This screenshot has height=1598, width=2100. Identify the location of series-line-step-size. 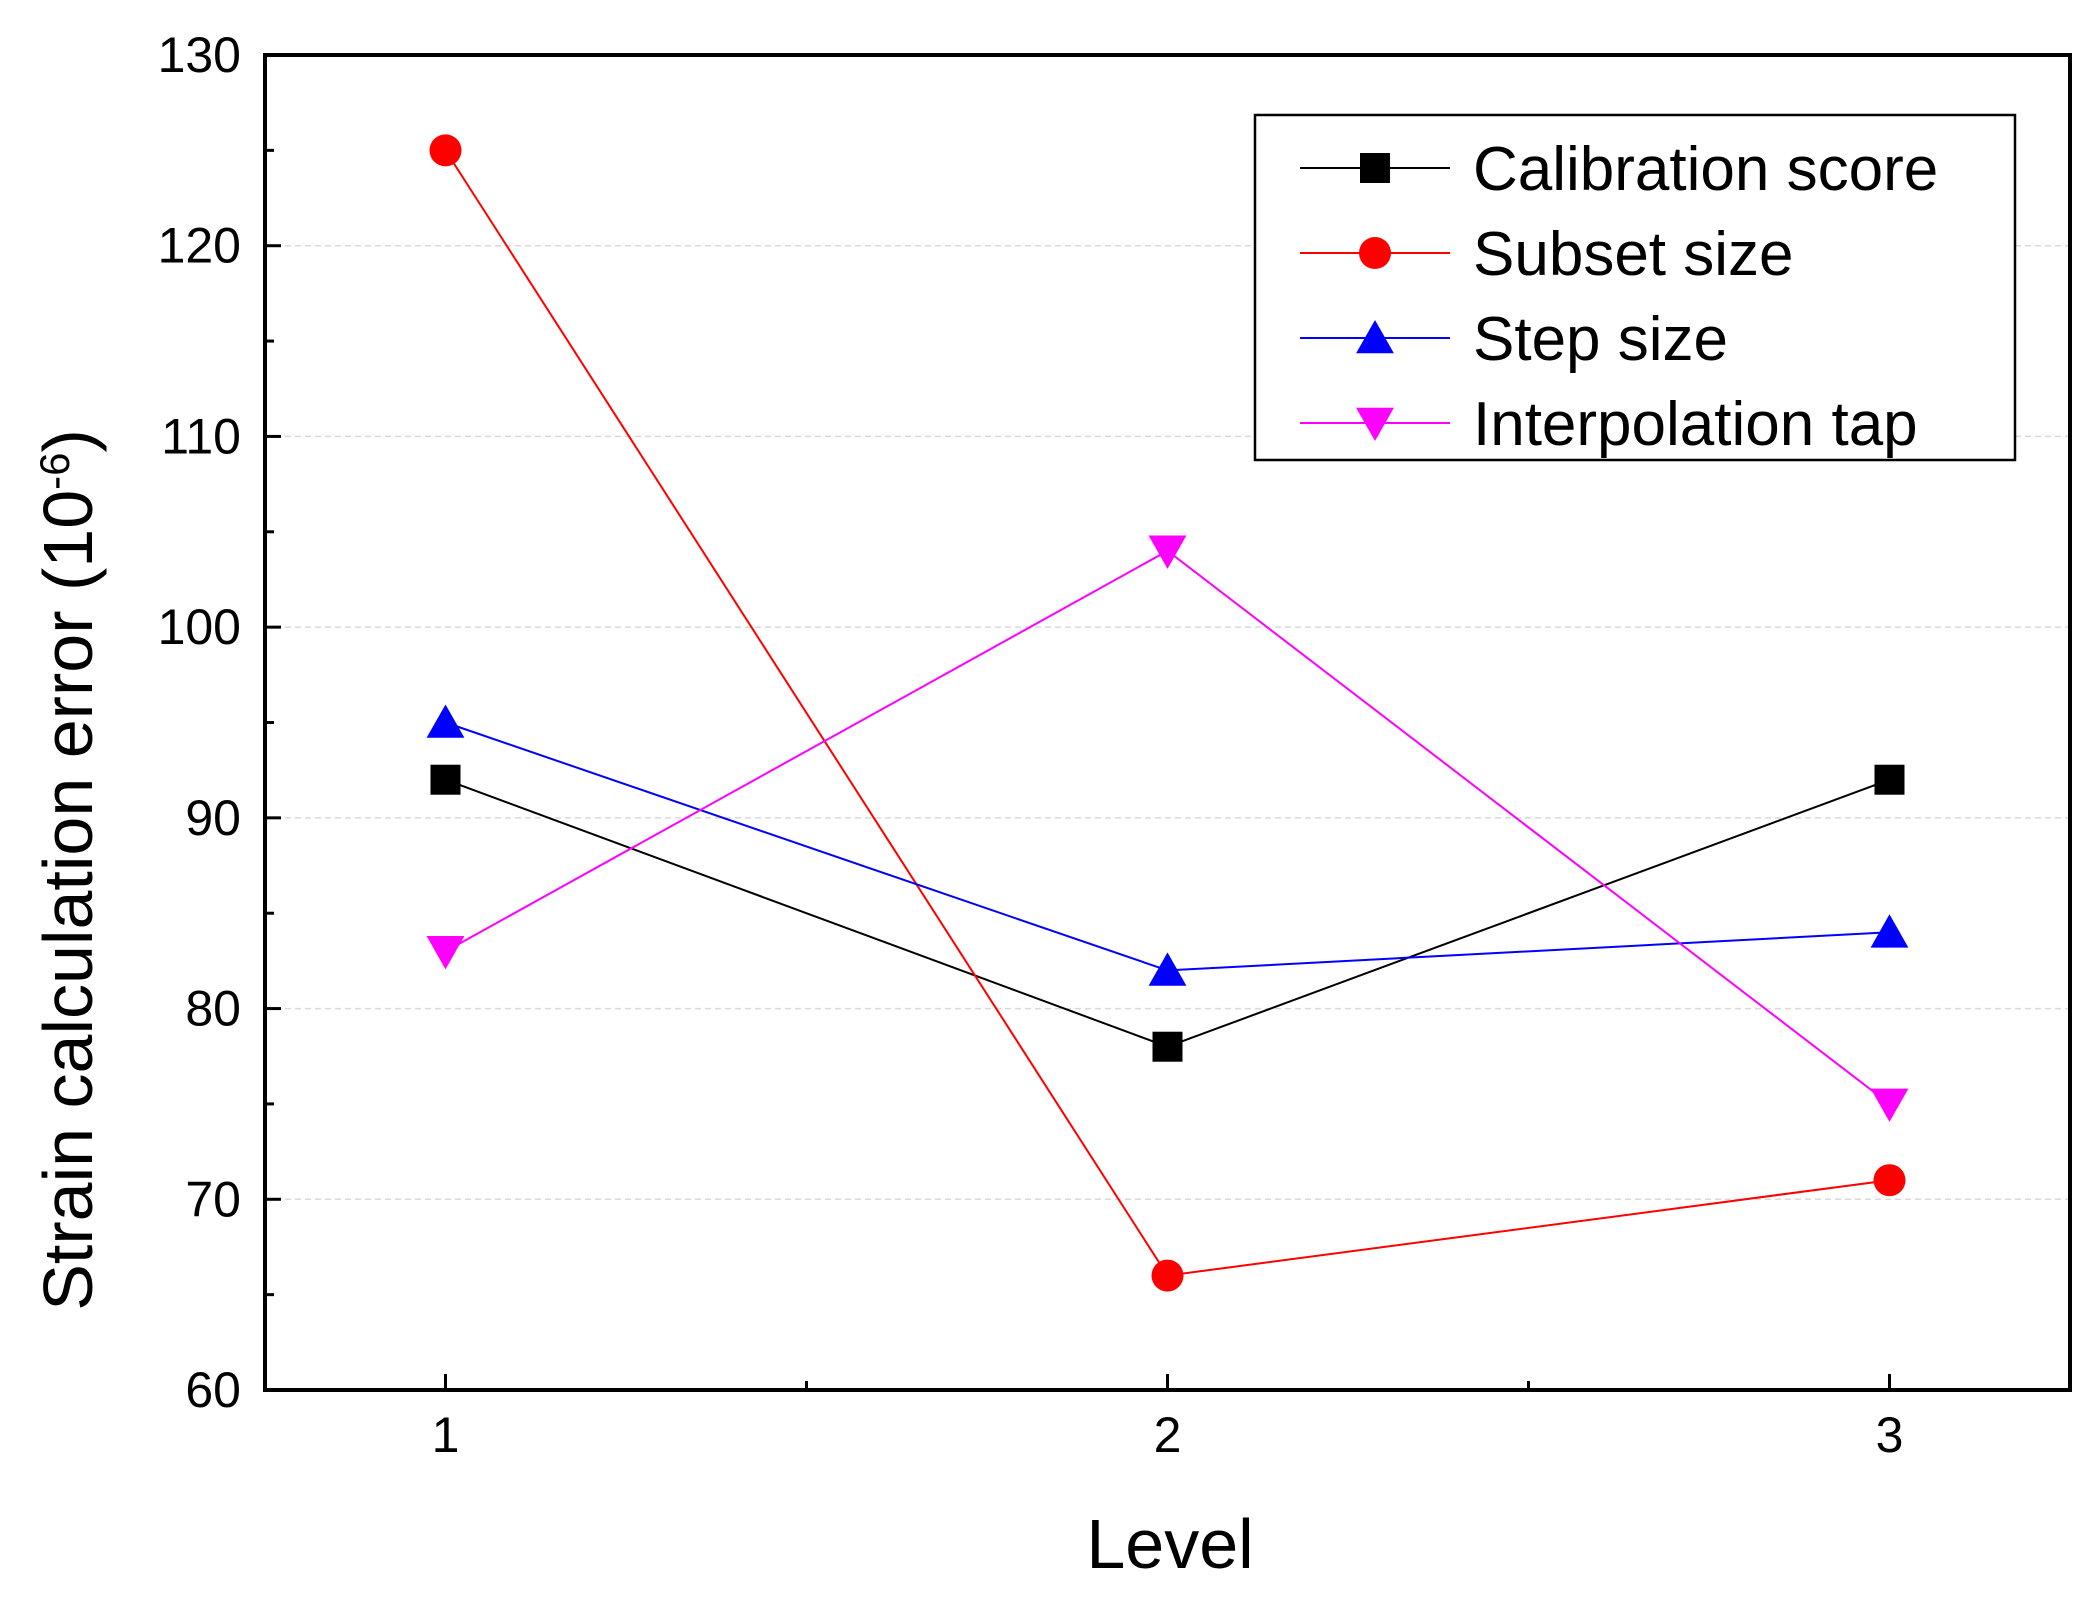
(1167, 846).